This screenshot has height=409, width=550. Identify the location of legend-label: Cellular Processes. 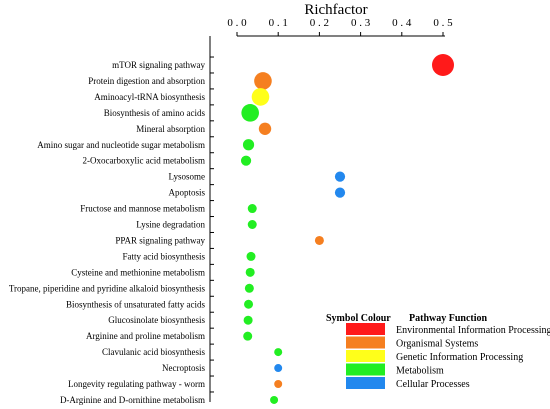
(433, 384).